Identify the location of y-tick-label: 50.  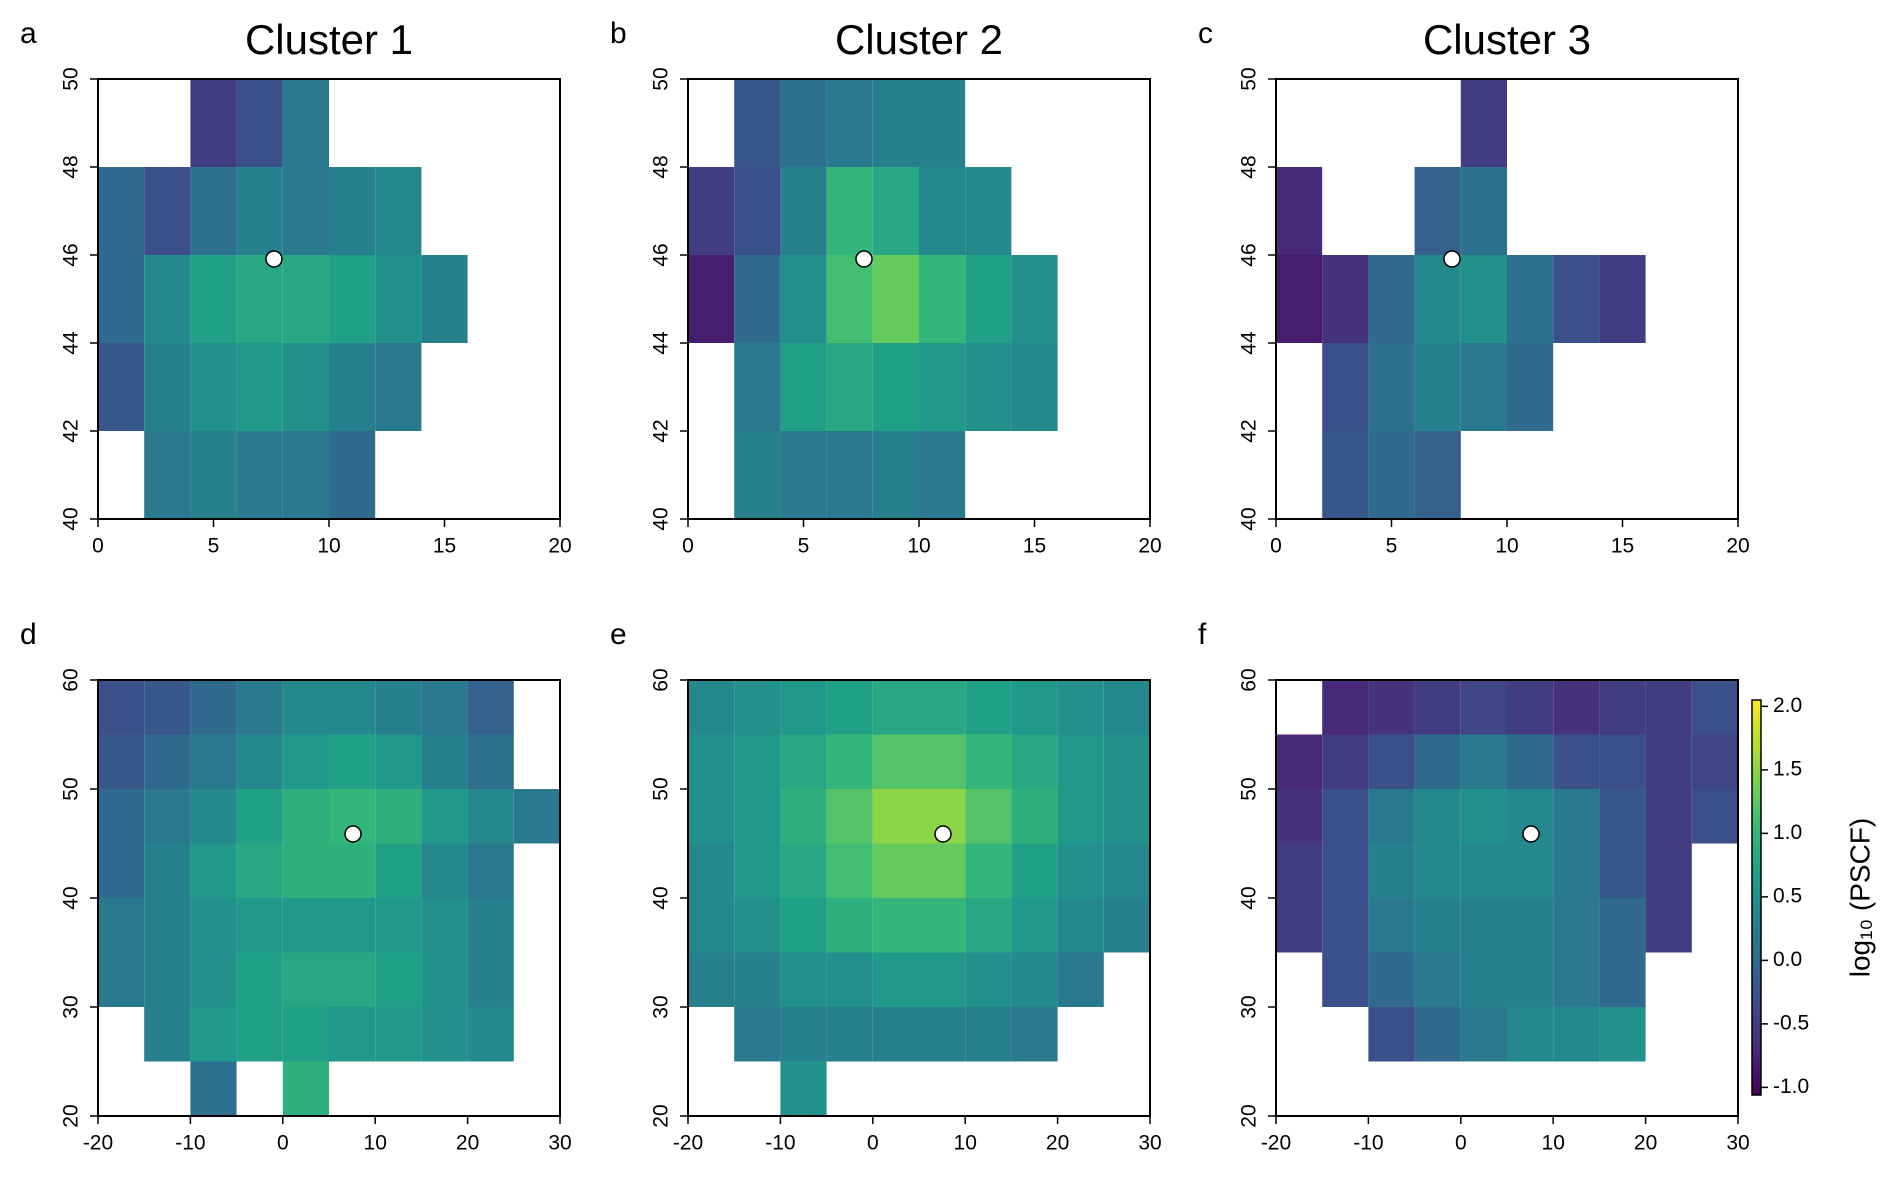
(1249, 78).